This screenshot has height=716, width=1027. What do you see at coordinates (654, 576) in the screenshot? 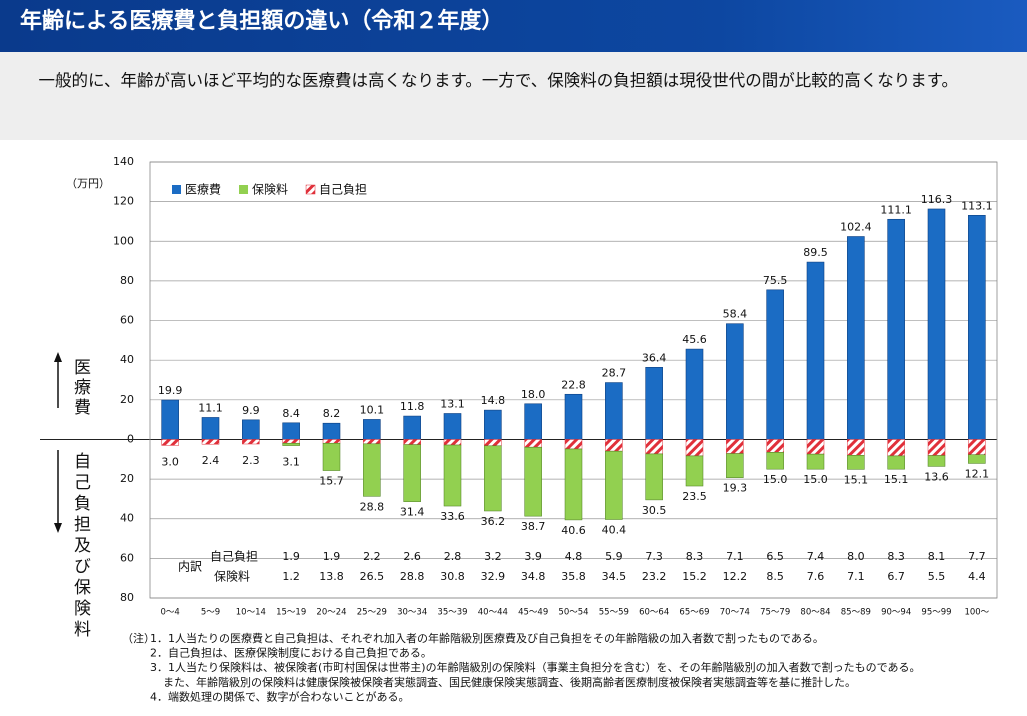
I see `breakdown-value: 23.2` at bounding box center [654, 576].